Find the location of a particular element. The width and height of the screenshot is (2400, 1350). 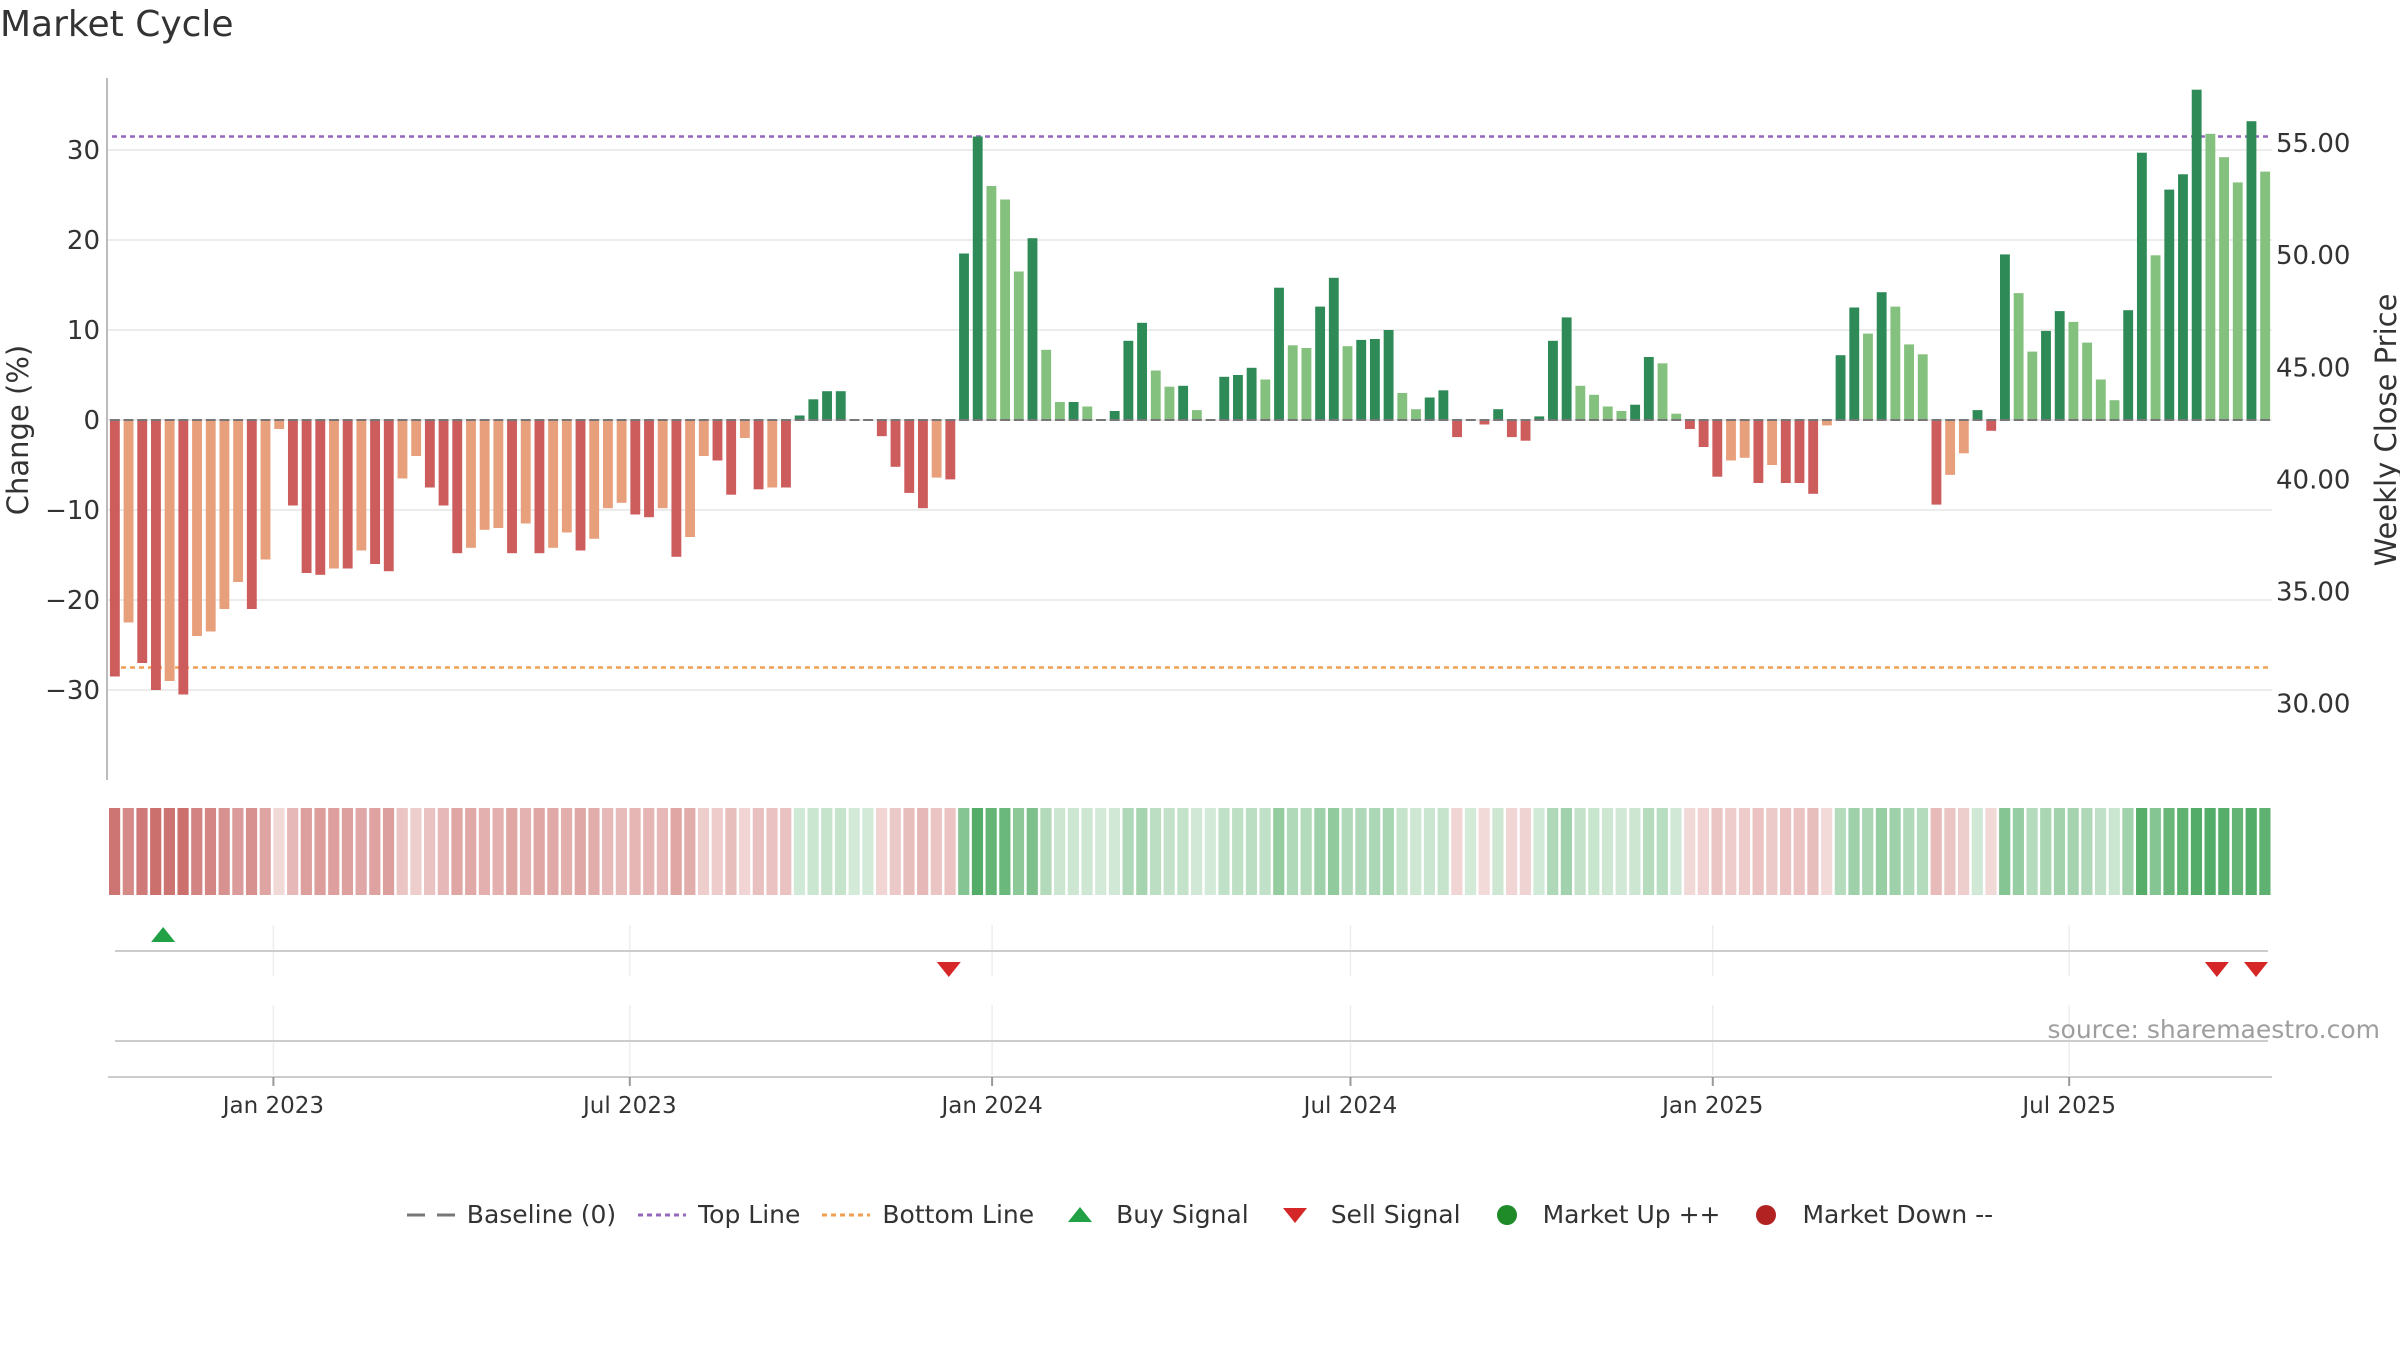

circle-icon is located at coordinates (1506, 1214).